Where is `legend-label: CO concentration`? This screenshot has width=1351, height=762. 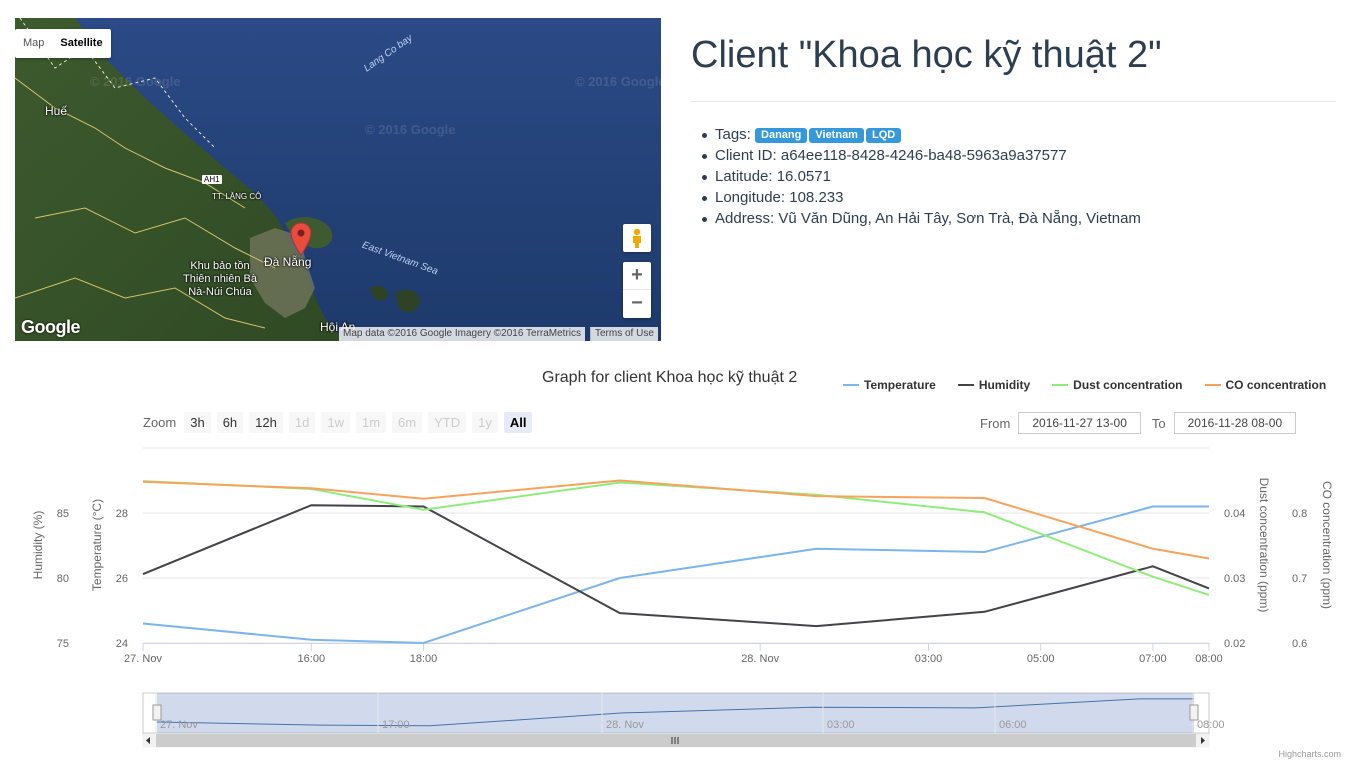 legend-label: CO concentration is located at coordinates (1276, 385).